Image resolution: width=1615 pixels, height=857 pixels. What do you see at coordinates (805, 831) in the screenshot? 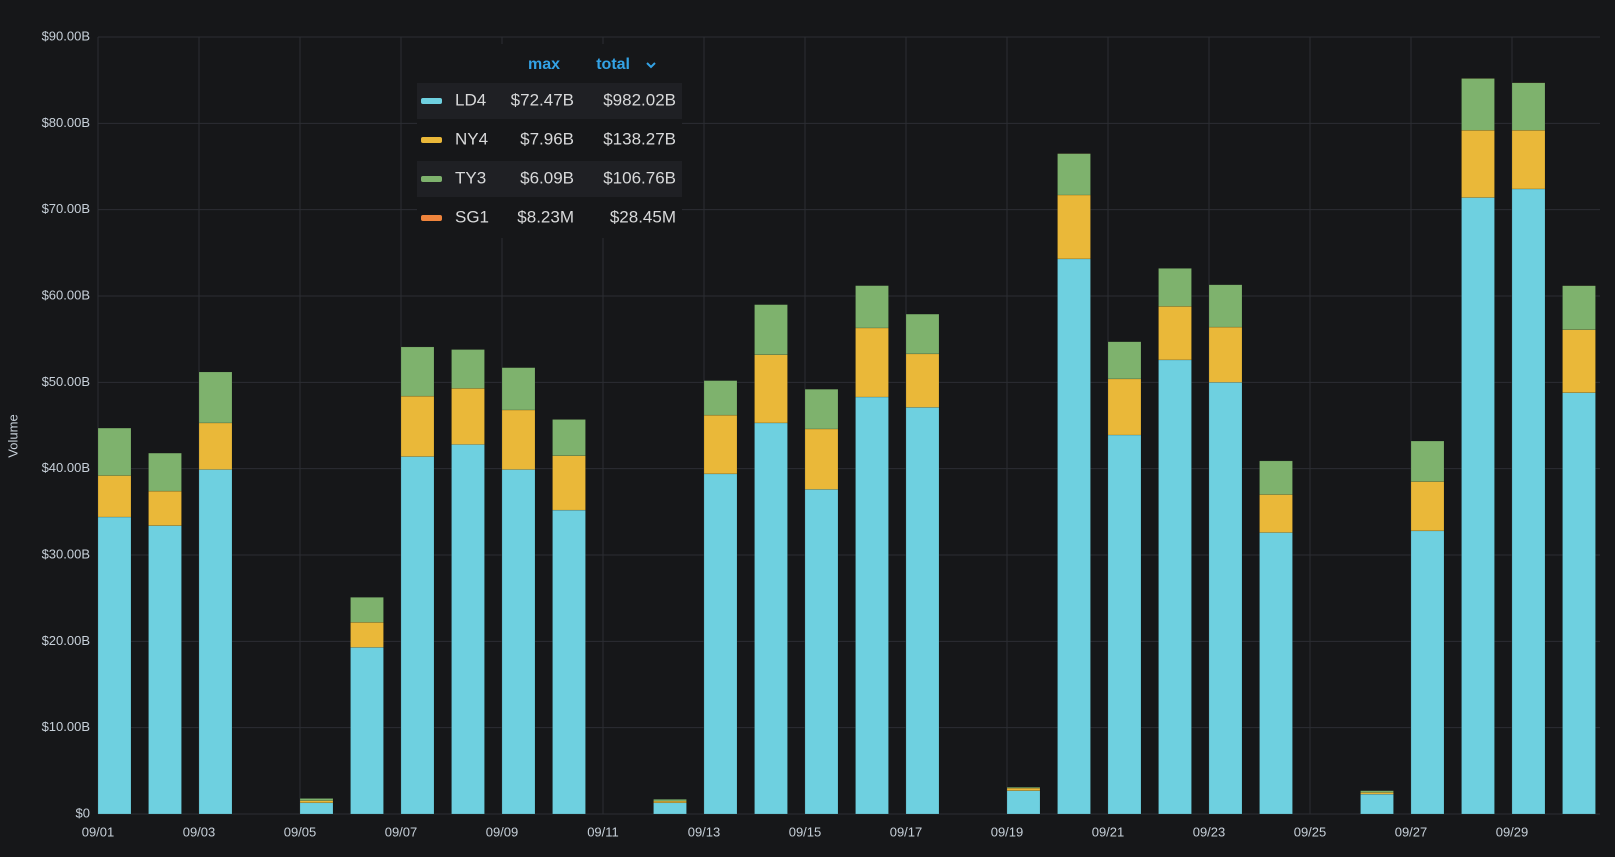
I see `x-tick-label: 09/15` at bounding box center [805, 831].